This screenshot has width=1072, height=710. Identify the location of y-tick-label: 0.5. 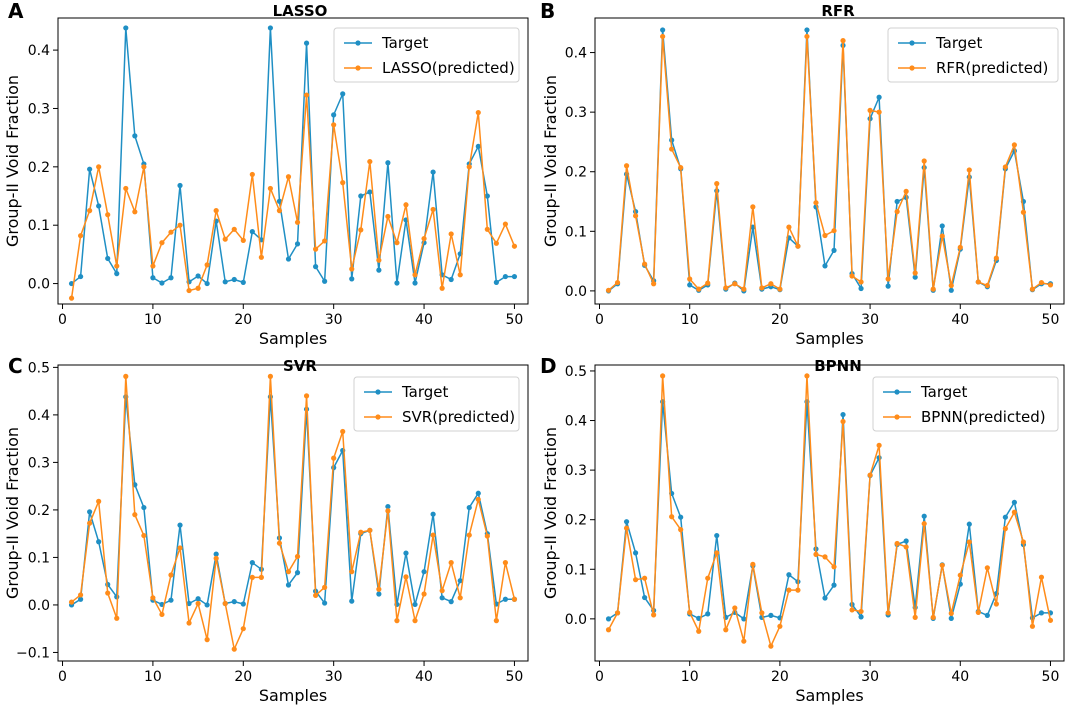
(39, 368).